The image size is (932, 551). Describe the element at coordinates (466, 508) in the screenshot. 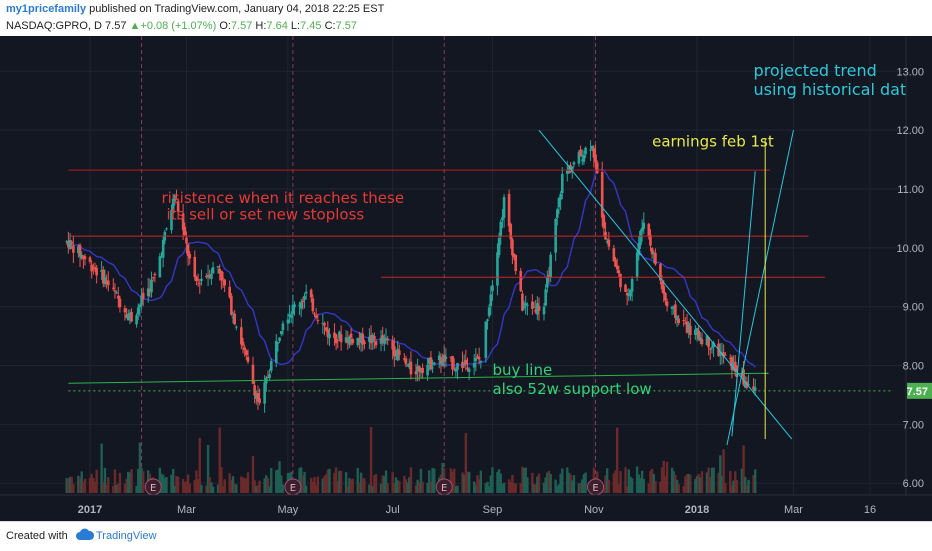

I see `time-axis` at that location.